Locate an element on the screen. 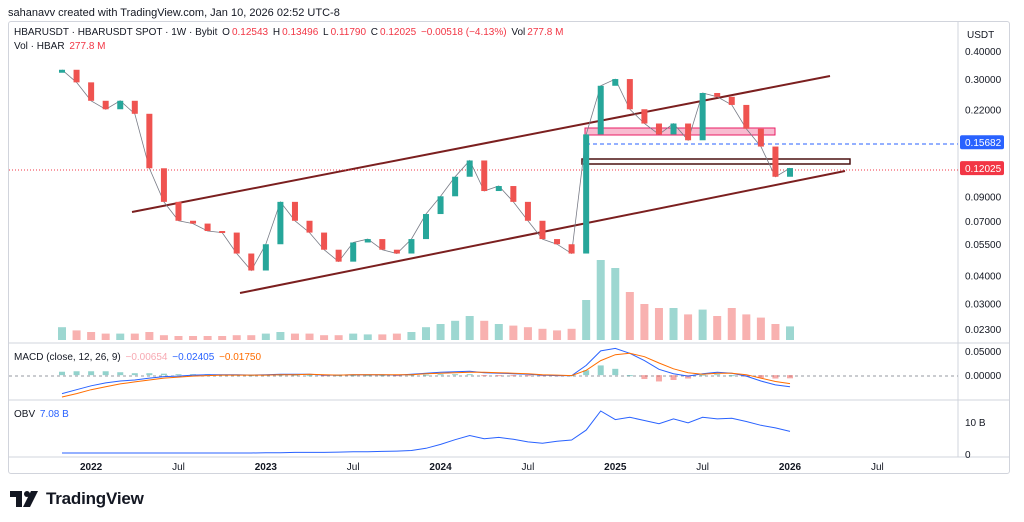 The height and width of the screenshot is (522, 1024). time-axis-label: 2022 is located at coordinates (91, 467).